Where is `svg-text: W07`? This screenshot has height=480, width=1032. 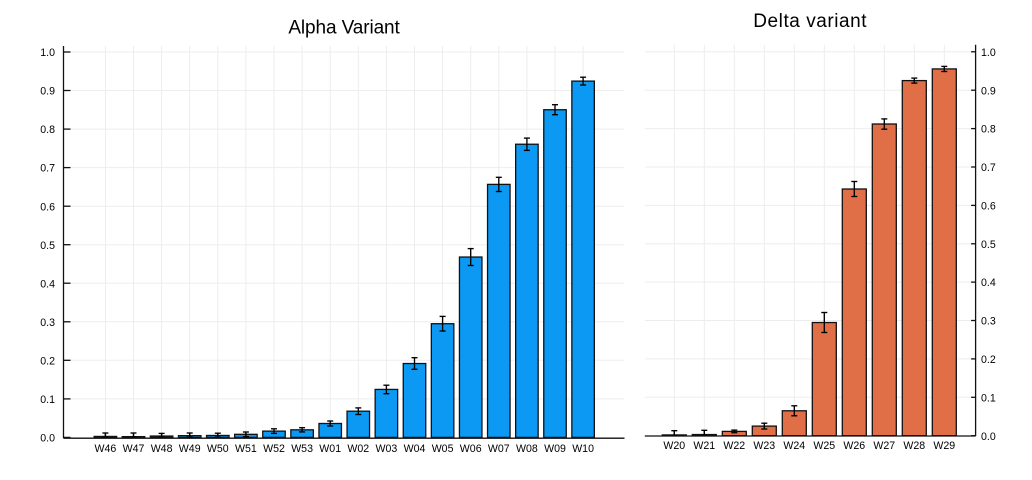 svg-text: W07 is located at coordinates (499, 449).